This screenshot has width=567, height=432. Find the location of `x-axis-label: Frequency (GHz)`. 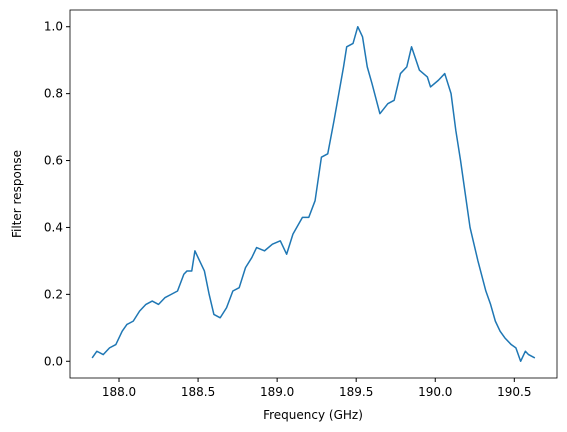

x-axis-label: Frequency (GHz) is located at coordinates (313, 415).